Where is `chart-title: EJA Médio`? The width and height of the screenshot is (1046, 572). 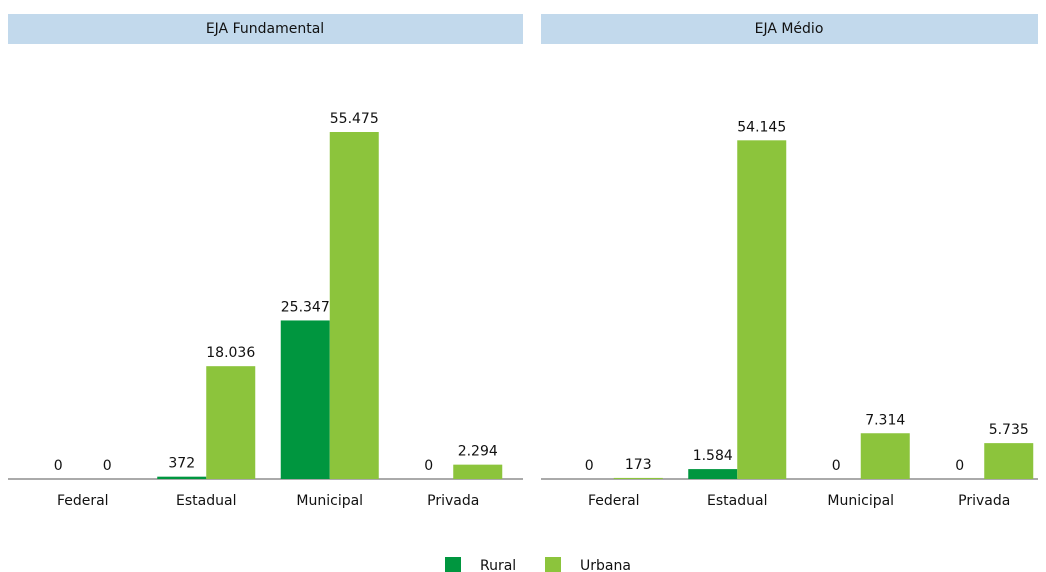
chart-title: EJA Médio is located at coordinates (789, 29).